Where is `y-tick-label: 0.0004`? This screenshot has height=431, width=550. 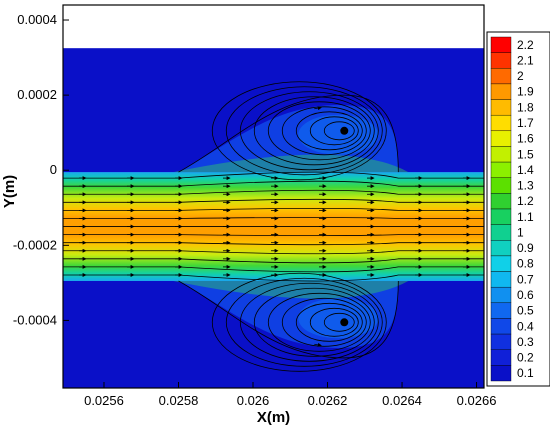
y-tick-label: 0.0004 is located at coordinates (37, 19).